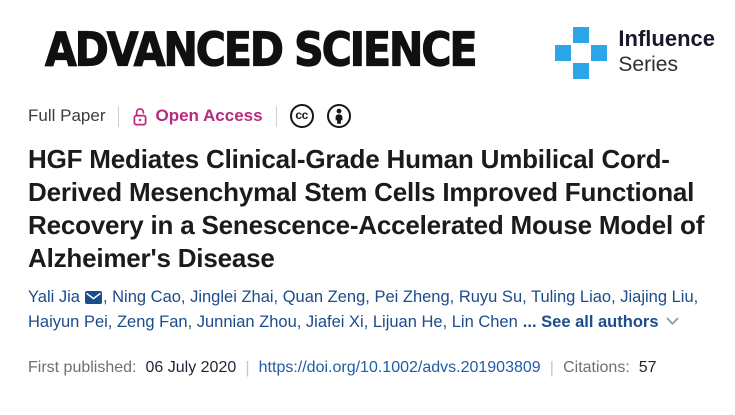 Image resolution: width=735 pixels, height=415 pixels. What do you see at coordinates (590, 322) in the screenshot?
I see `see-all-authors-label: ... See all authors` at bounding box center [590, 322].